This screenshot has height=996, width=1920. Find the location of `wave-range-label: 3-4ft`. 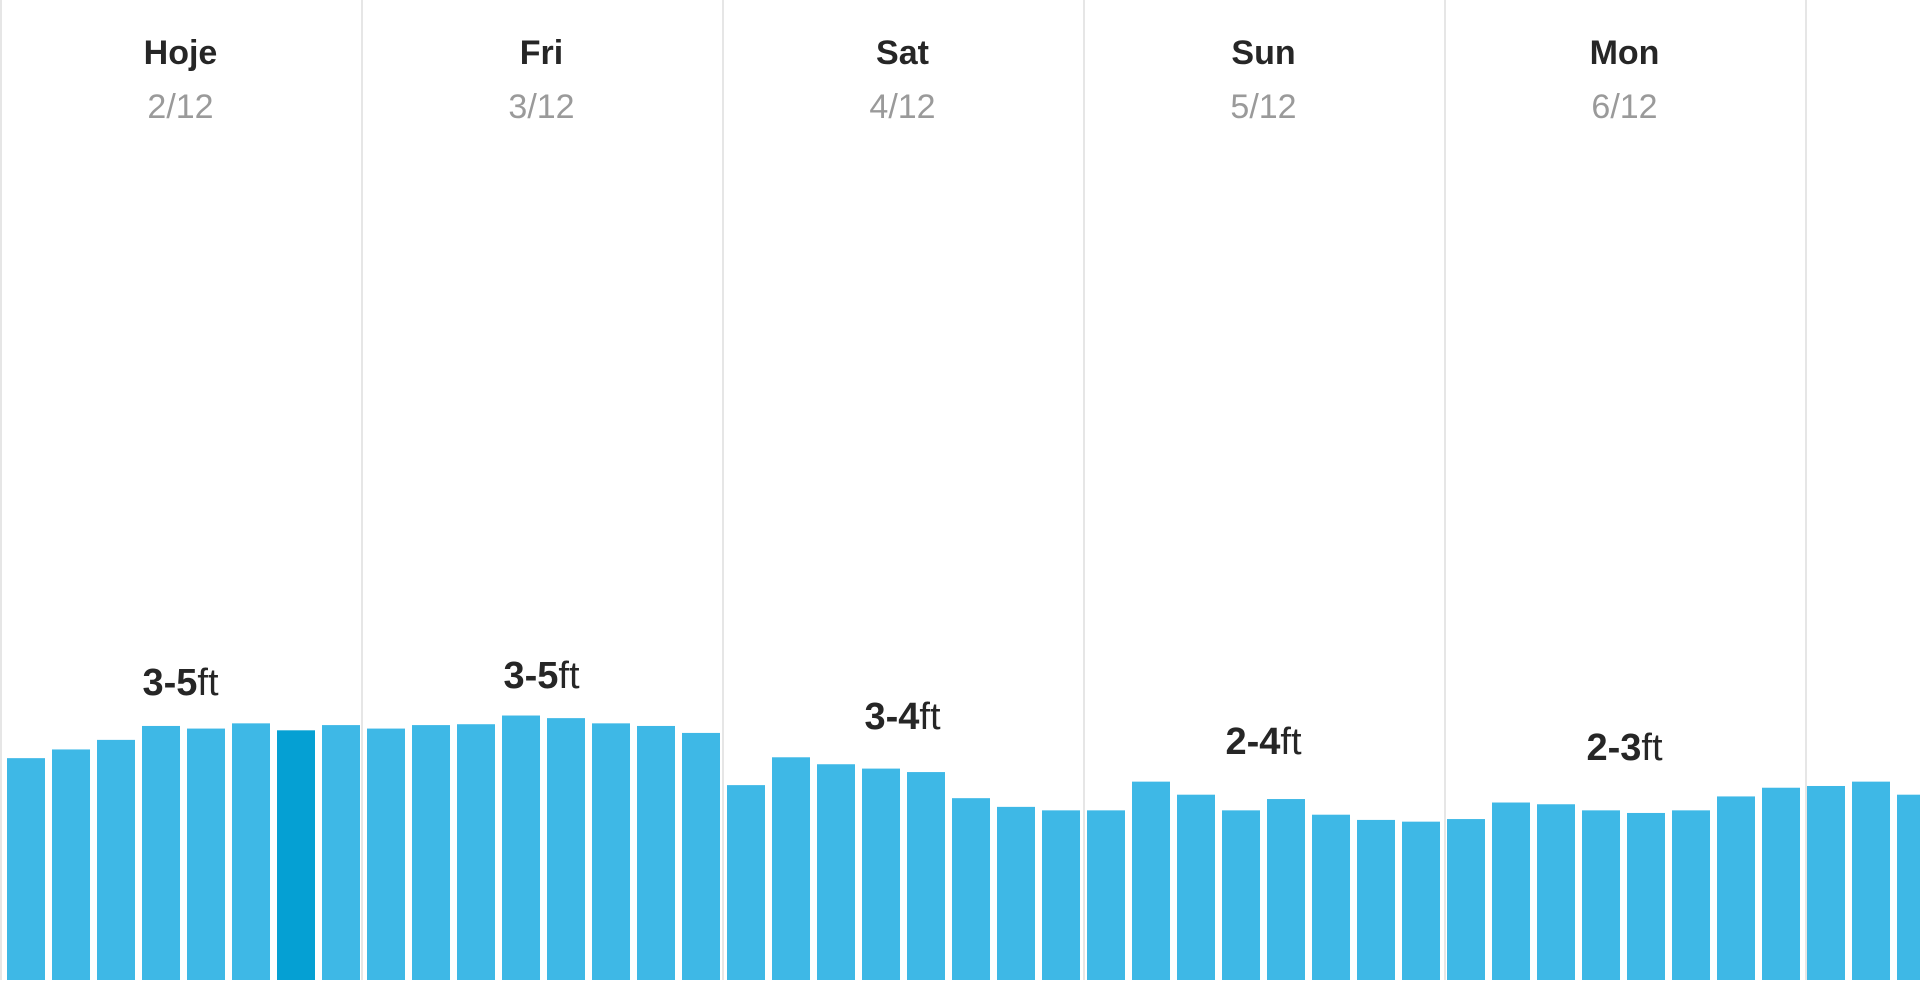

wave-range-label: 3-4ft is located at coordinates (902, 717).